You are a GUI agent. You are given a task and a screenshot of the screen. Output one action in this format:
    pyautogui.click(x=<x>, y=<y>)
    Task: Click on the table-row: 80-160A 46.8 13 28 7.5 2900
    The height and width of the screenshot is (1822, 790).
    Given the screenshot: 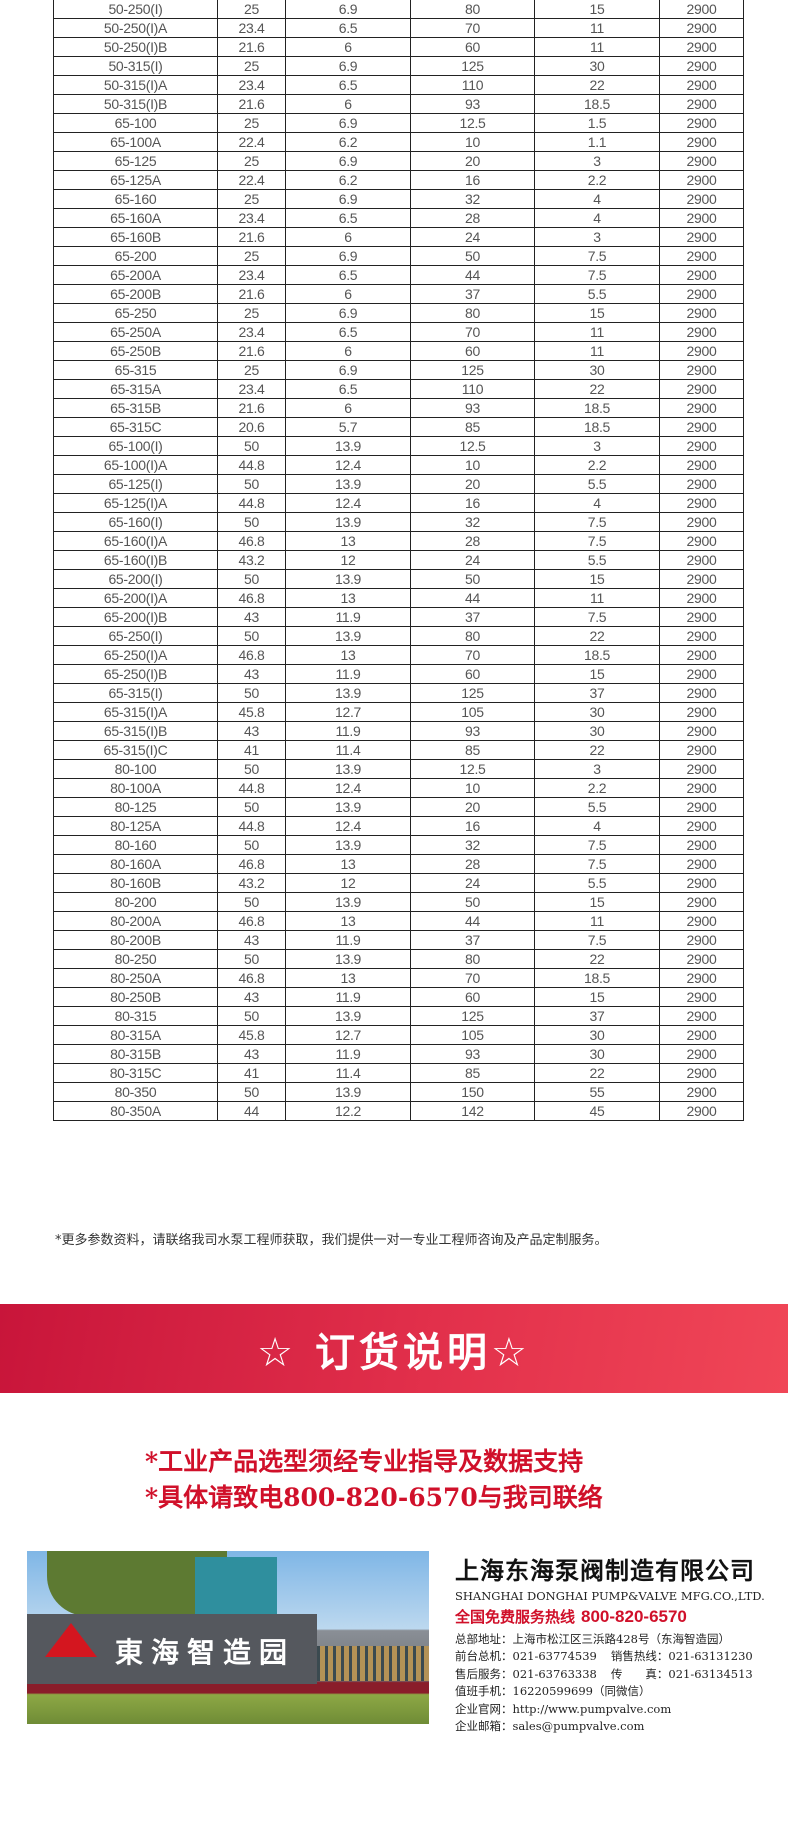 What is the action you would take?
    pyautogui.click(x=398, y=864)
    